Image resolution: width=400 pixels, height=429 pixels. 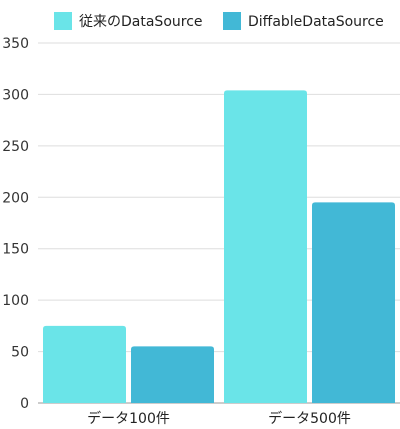 I want to click on y-tick-label: 250, so click(x=15, y=147).